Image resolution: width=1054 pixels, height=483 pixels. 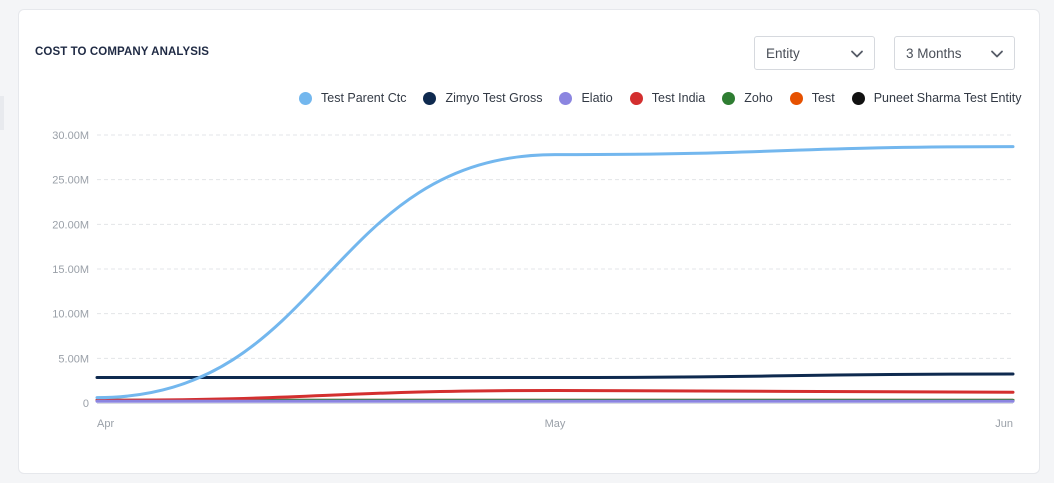 I want to click on legend-item-elatio: Elatio, so click(x=586, y=98).